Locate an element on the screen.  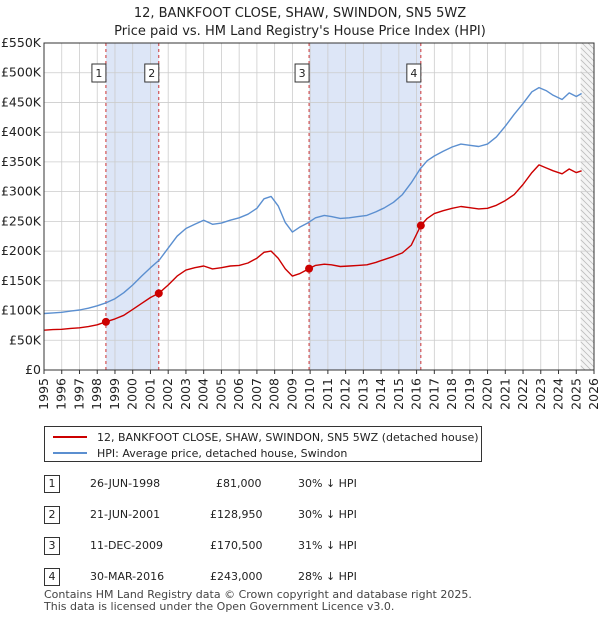
y-tick-label: £550K is located at coordinates (21, 42).